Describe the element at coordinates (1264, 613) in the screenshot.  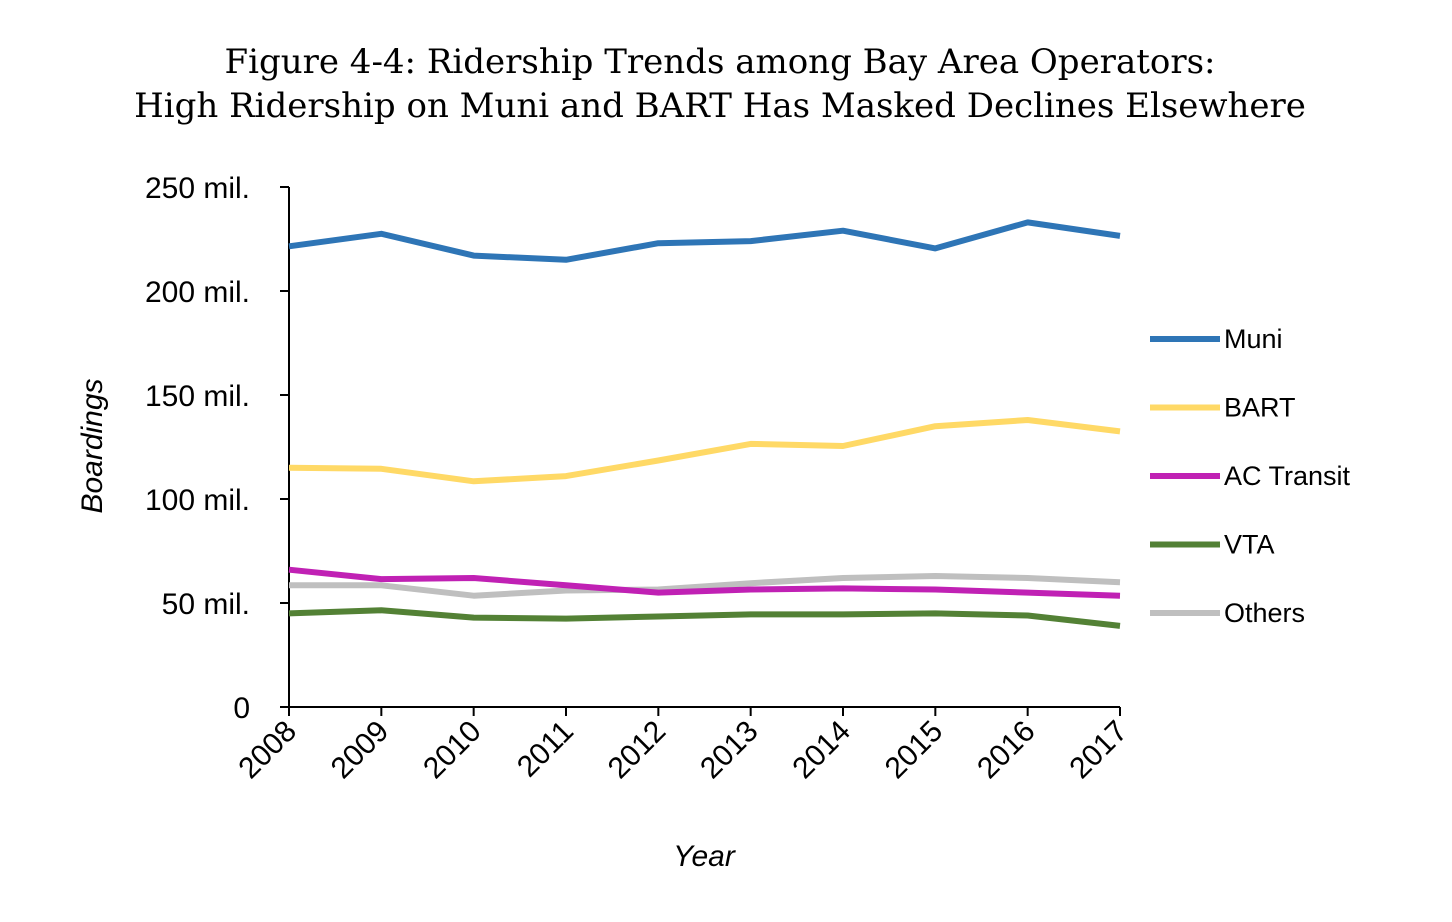
I see `legend-label: Others` at that location.